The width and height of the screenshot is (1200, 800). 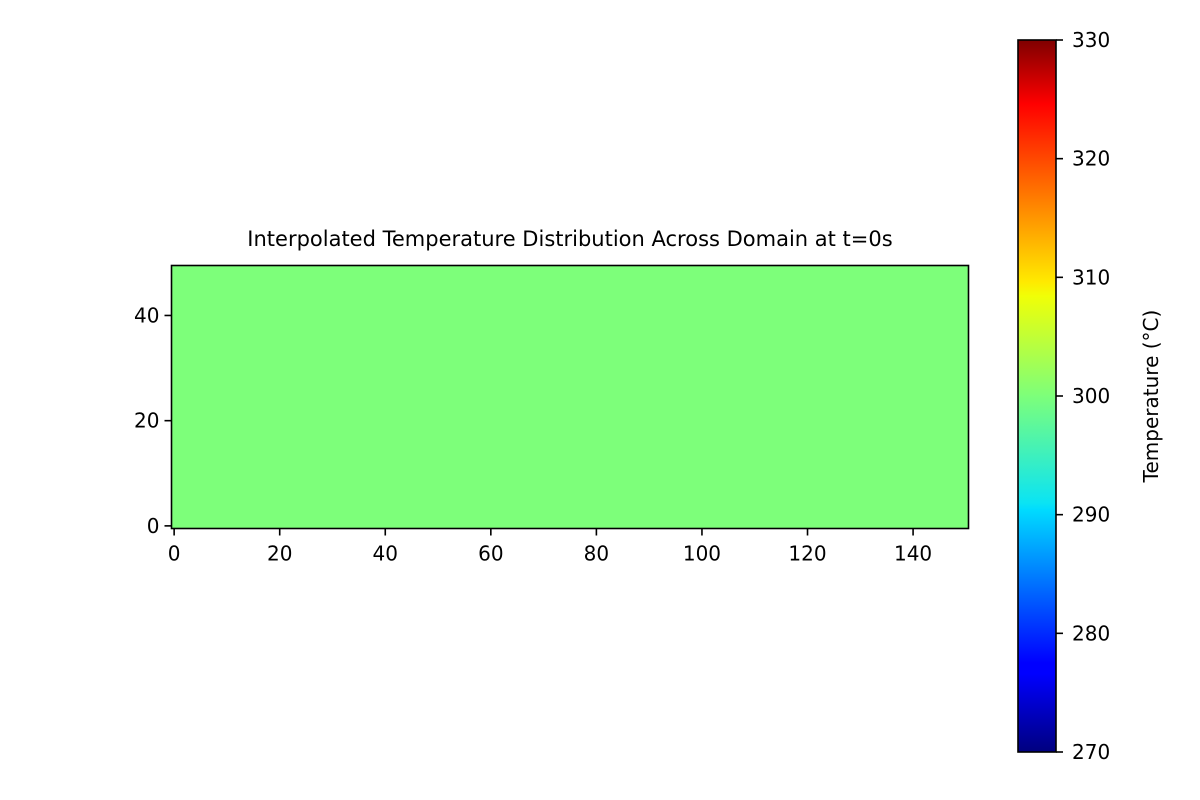 I want to click on x-tick-label: 40, so click(x=385, y=554).